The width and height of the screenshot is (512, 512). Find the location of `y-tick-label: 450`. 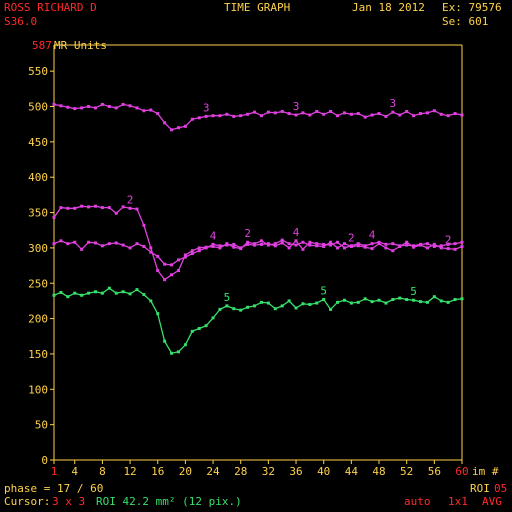

y-tick-label: 450 is located at coordinates (38, 142).